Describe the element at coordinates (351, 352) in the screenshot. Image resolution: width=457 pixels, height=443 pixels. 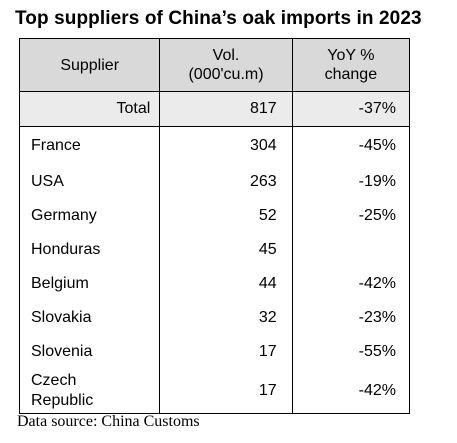
I see `row-yoy: -55%` at that location.